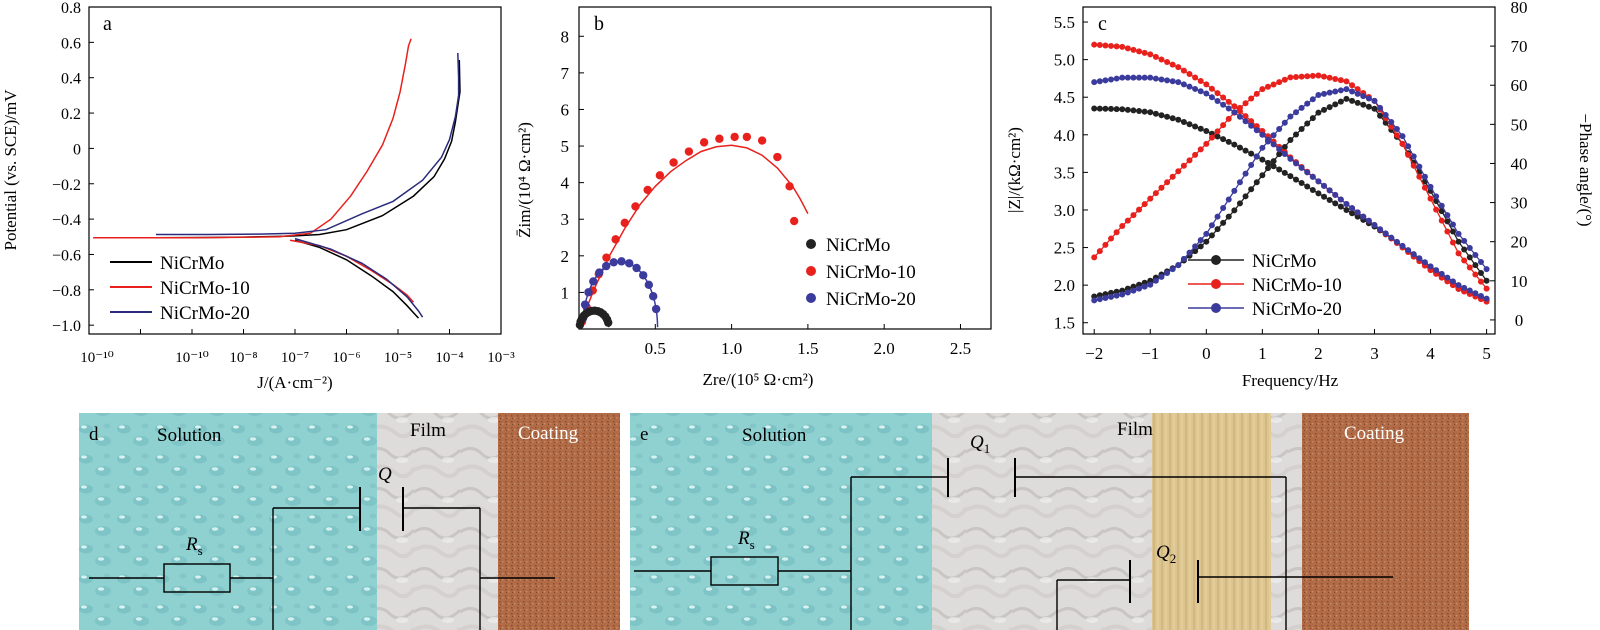 The width and height of the screenshot is (1600, 630). I want to click on c-xtick-label: 3, so click(1374, 353).